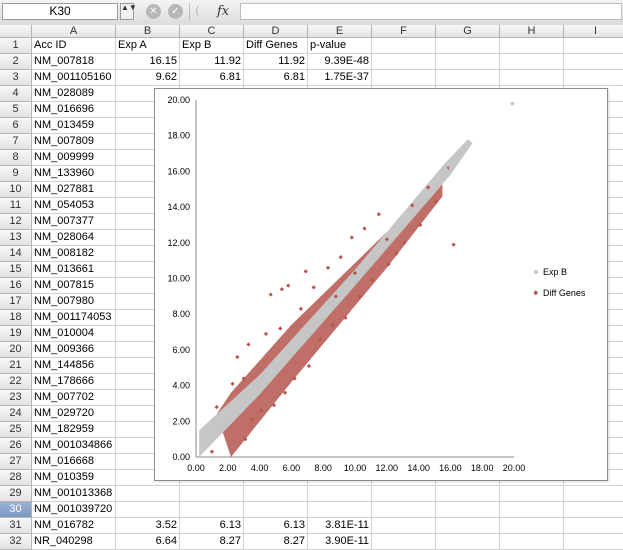 The width and height of the screenshot is (623, 550). I want to click on cell: 6.64, so click(148, 542).